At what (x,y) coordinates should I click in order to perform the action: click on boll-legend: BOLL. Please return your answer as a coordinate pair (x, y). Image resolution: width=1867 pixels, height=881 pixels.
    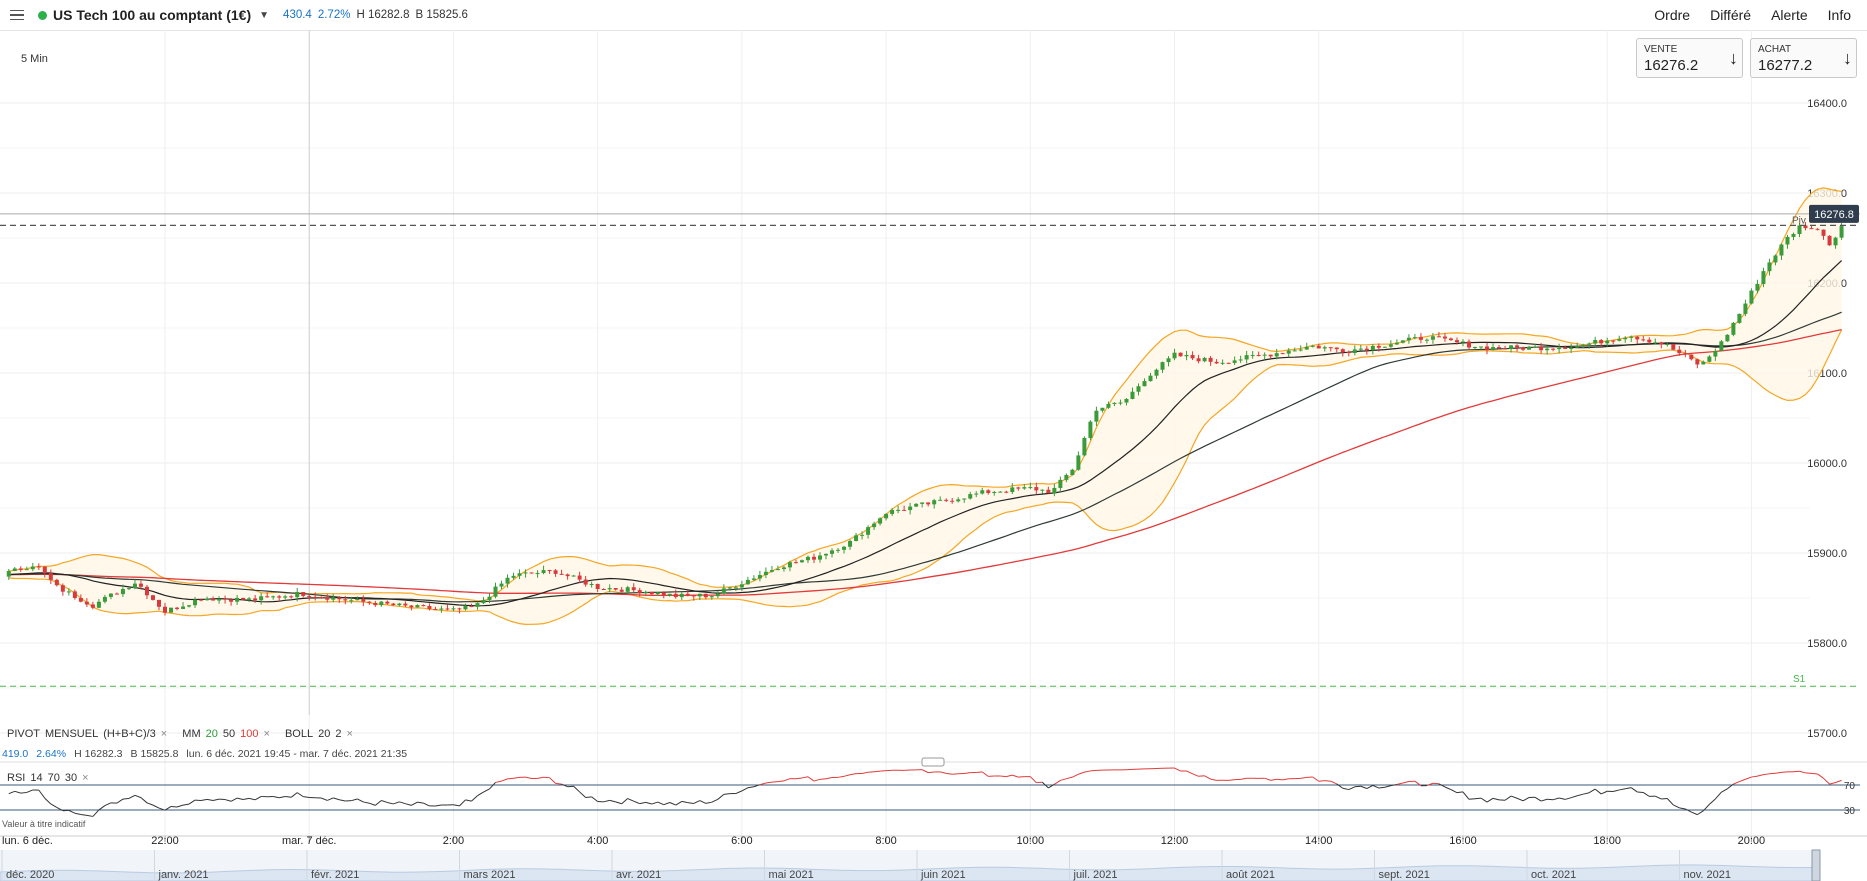
    Looking at the image, I should click on (299, 734).